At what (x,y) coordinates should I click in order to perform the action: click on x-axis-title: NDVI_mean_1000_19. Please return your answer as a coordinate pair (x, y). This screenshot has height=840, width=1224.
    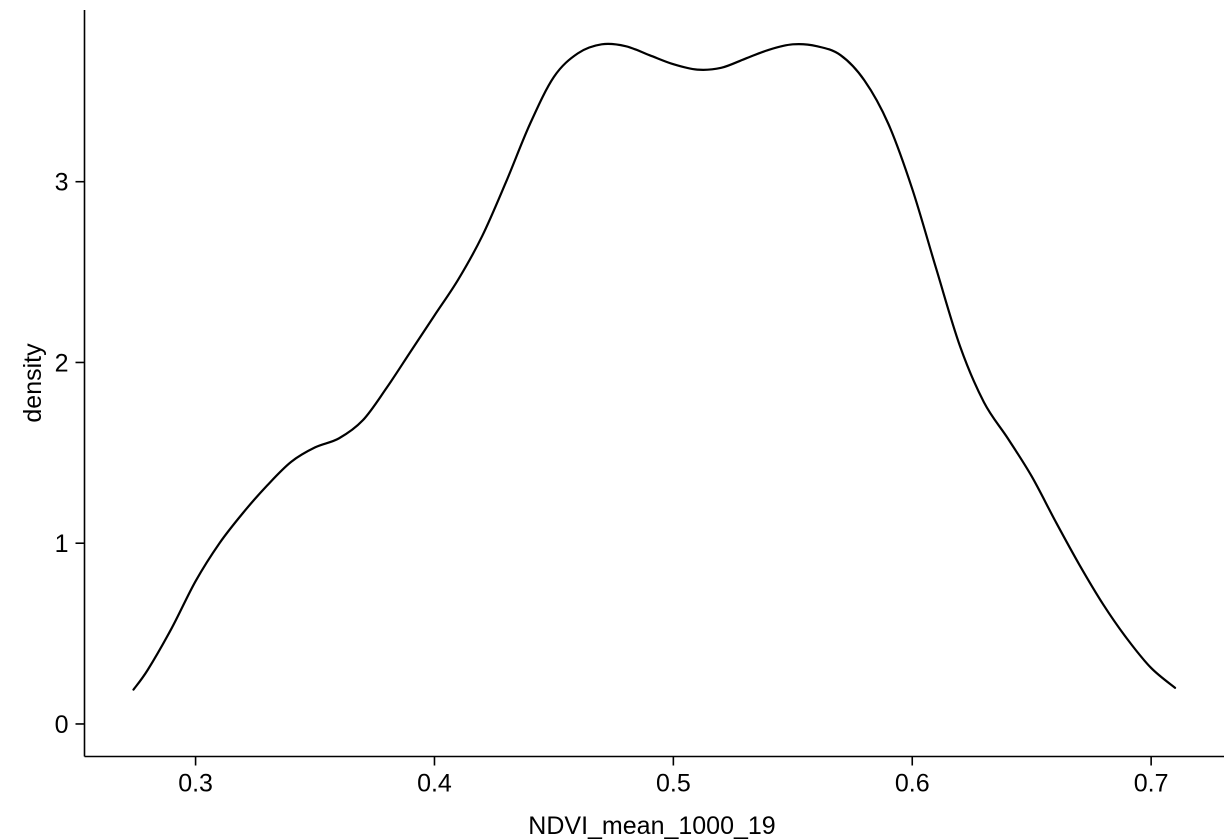
    Looking at the image, I should click on (651, 826).